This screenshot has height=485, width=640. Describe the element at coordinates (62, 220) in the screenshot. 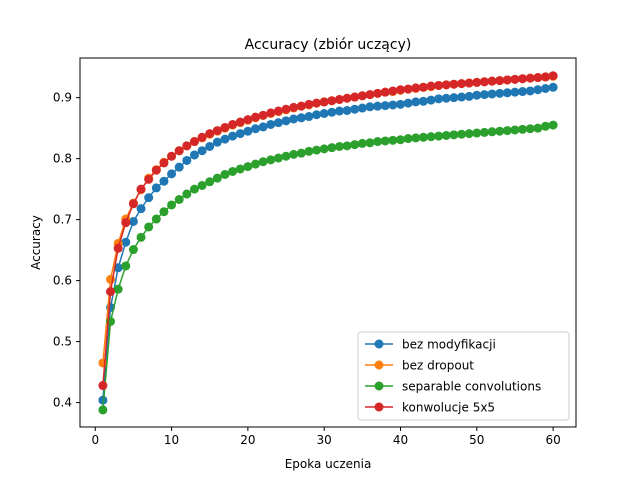

I see `y-tick-label: 0.7` at that location.